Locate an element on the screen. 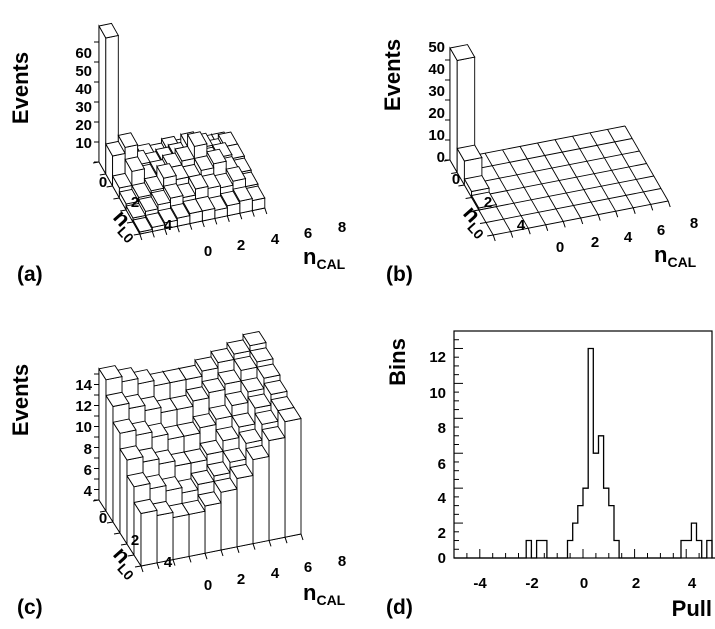 The width and height of the screenshot is (715, 629). ctick-c-4: 8 is located at coordinates (342, 561).